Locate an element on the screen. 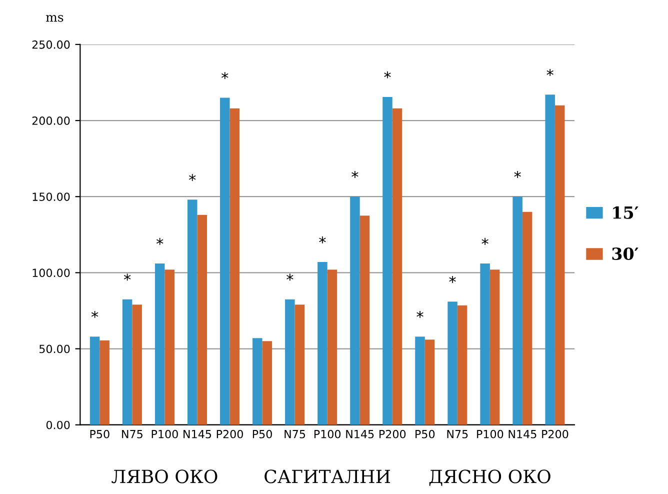 The height and width of the screenshot is (494, 668). y-tick-label: 200.00 is located at coordinates (51, 120).